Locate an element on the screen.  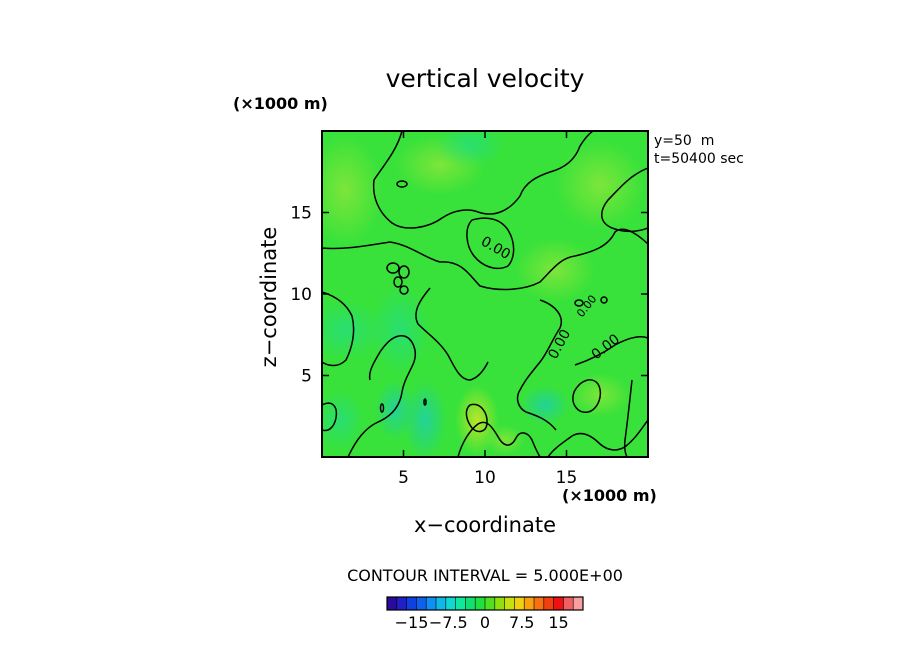
y-position-annotation: y=50 m is located at coordinates (684, 141).